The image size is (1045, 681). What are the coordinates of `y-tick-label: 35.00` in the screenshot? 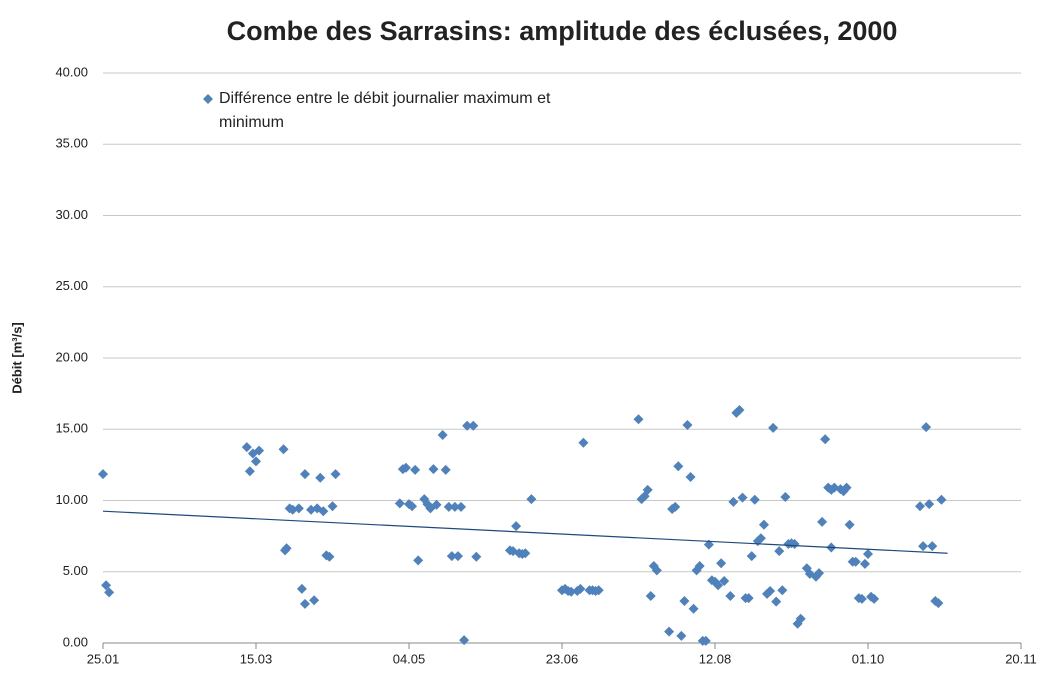 It's located at (71, 143).